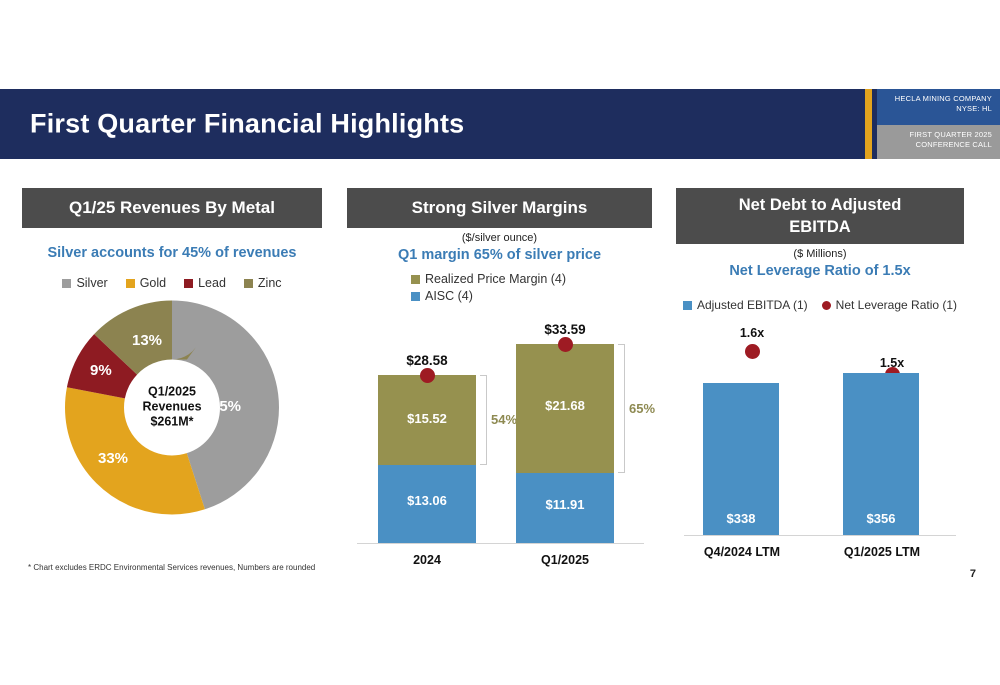  What do you see at coordinates (820, 216) in the screenshot?
I see `panel-3-title: Net Debt to Adjusted EBITDA` at bounding box center [820, 216].